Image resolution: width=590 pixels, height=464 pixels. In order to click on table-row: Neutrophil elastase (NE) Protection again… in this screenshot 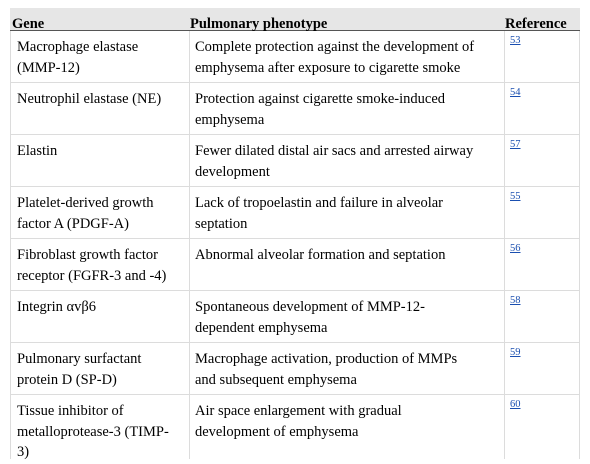, I will do `click(295, 109)`.